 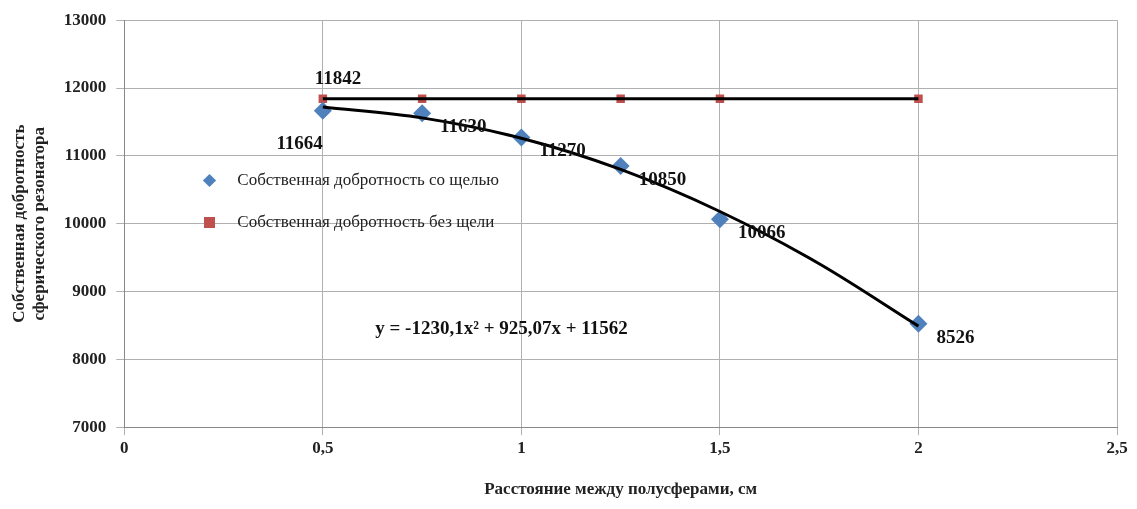 What do you see at coordinates (323, 447) in the screenshot?
I see `x-tick-label: 0,5` at bounding box center [323, 447].